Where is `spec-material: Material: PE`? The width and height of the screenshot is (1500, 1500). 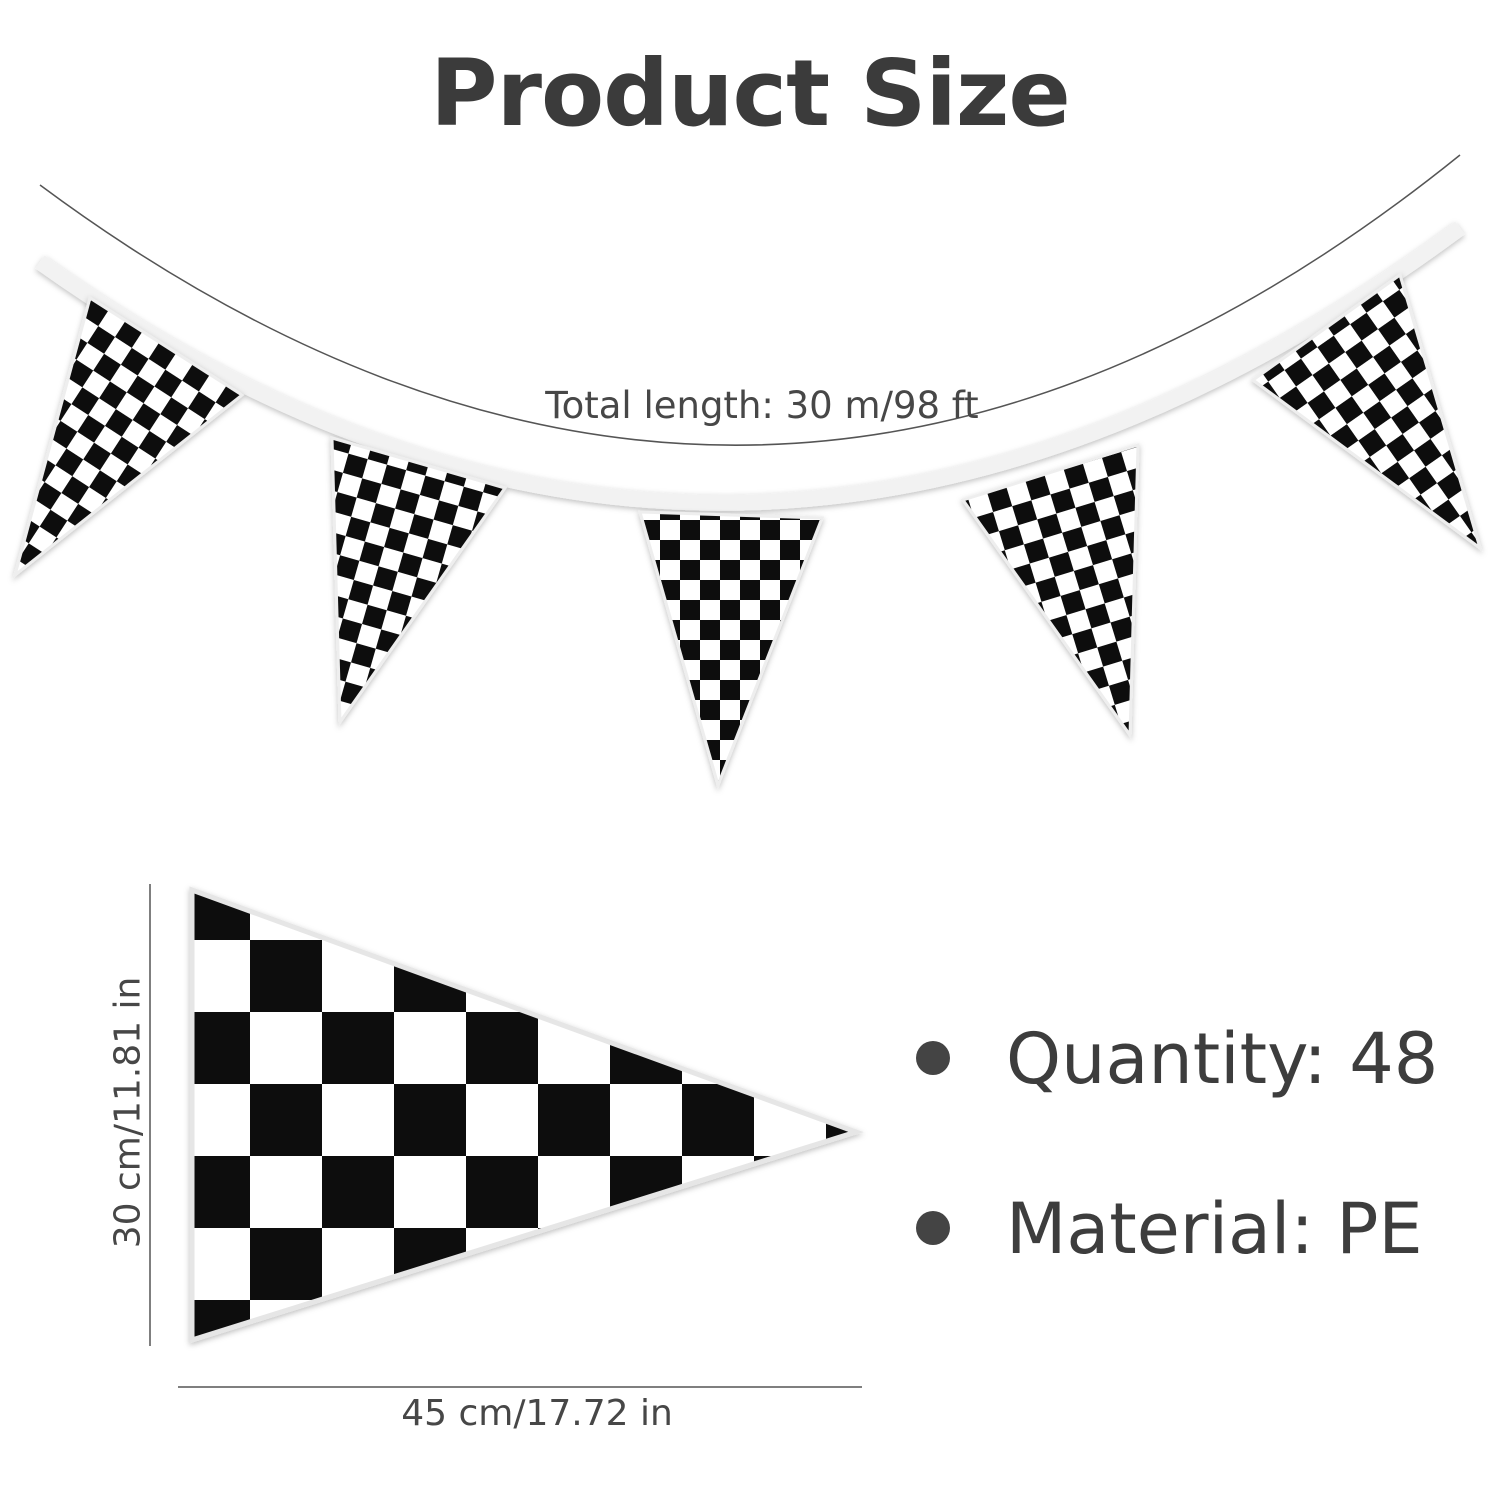 spec-material: Material: PE is located at coordinates (1214, 1229).